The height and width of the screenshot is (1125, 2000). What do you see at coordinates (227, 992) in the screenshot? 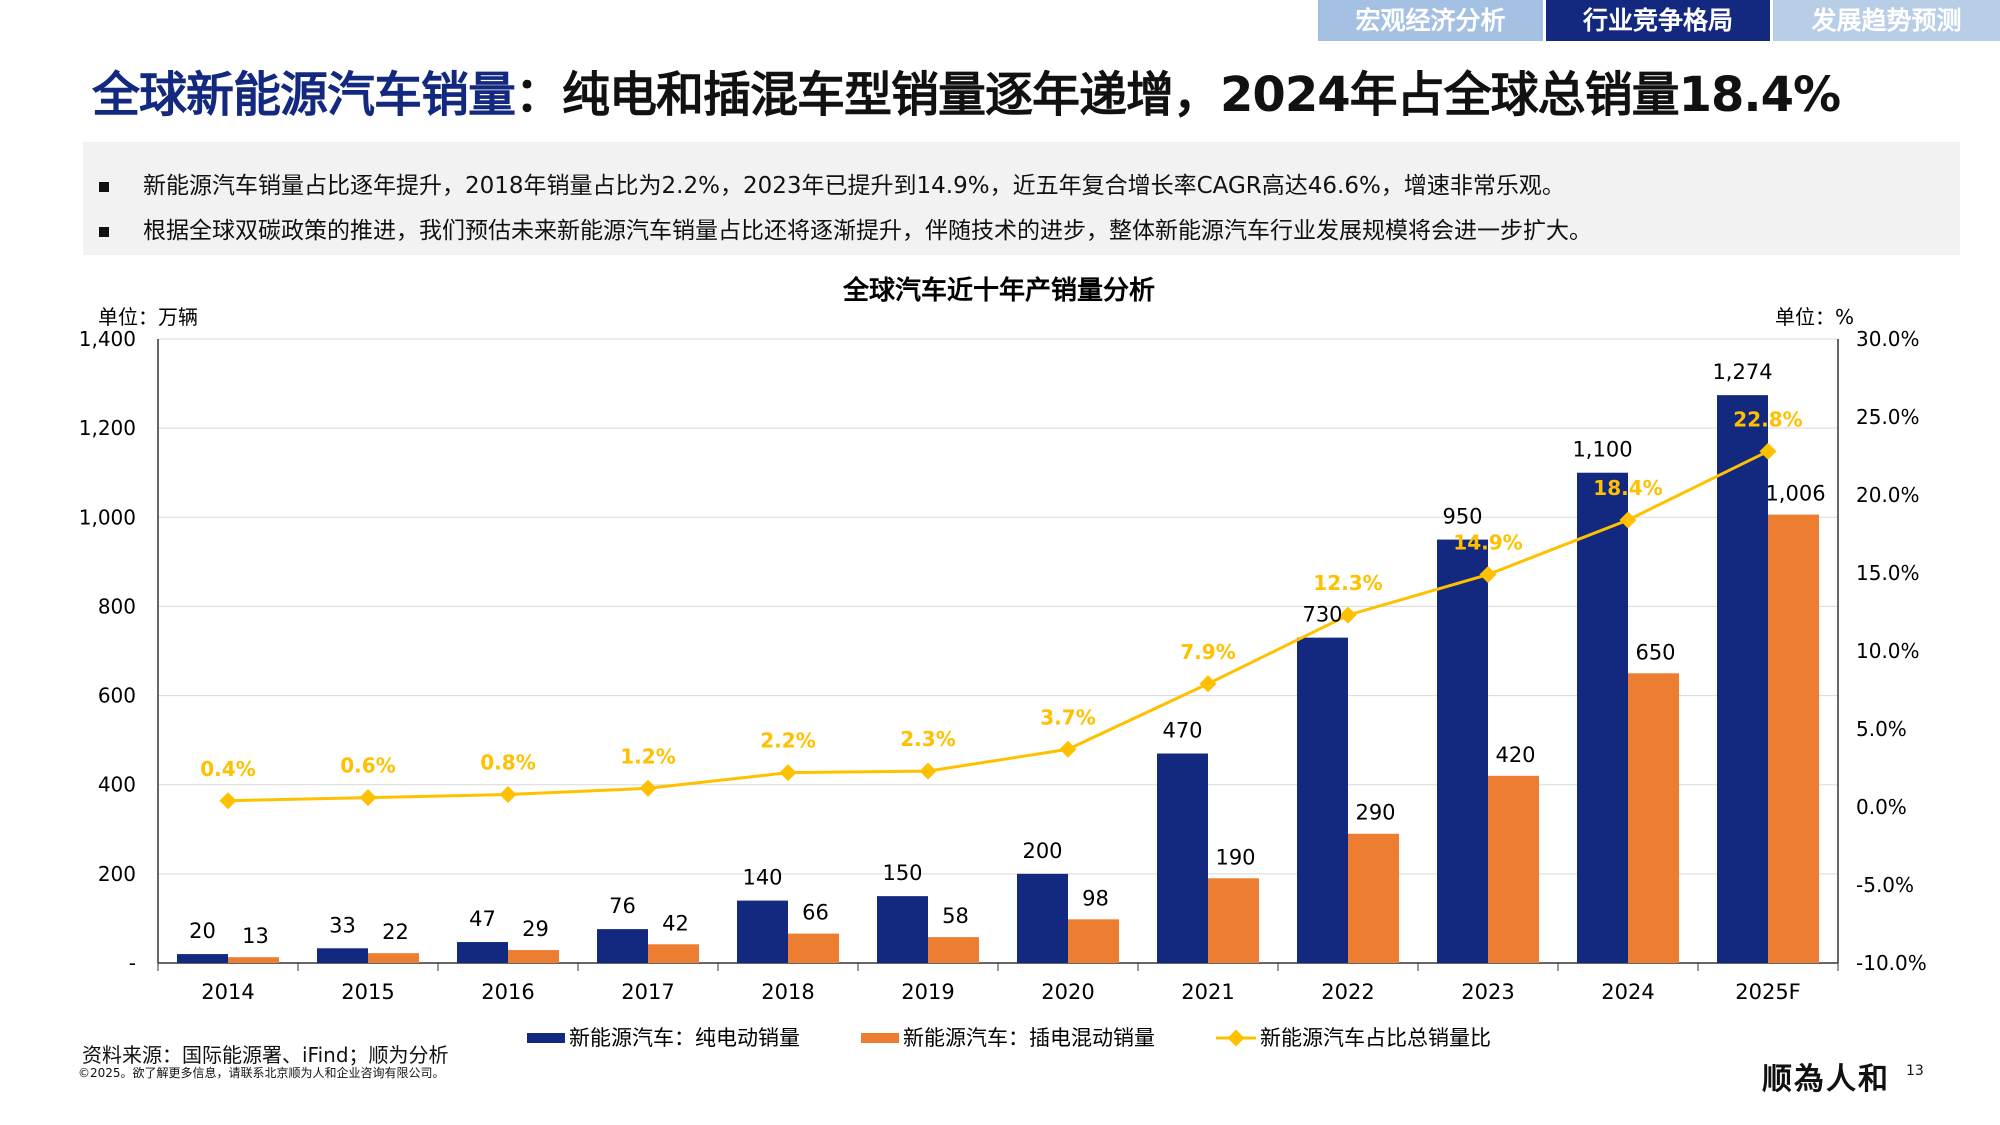
I see `x-axis-tick-label: 2014` at bounding box center [227, 992].